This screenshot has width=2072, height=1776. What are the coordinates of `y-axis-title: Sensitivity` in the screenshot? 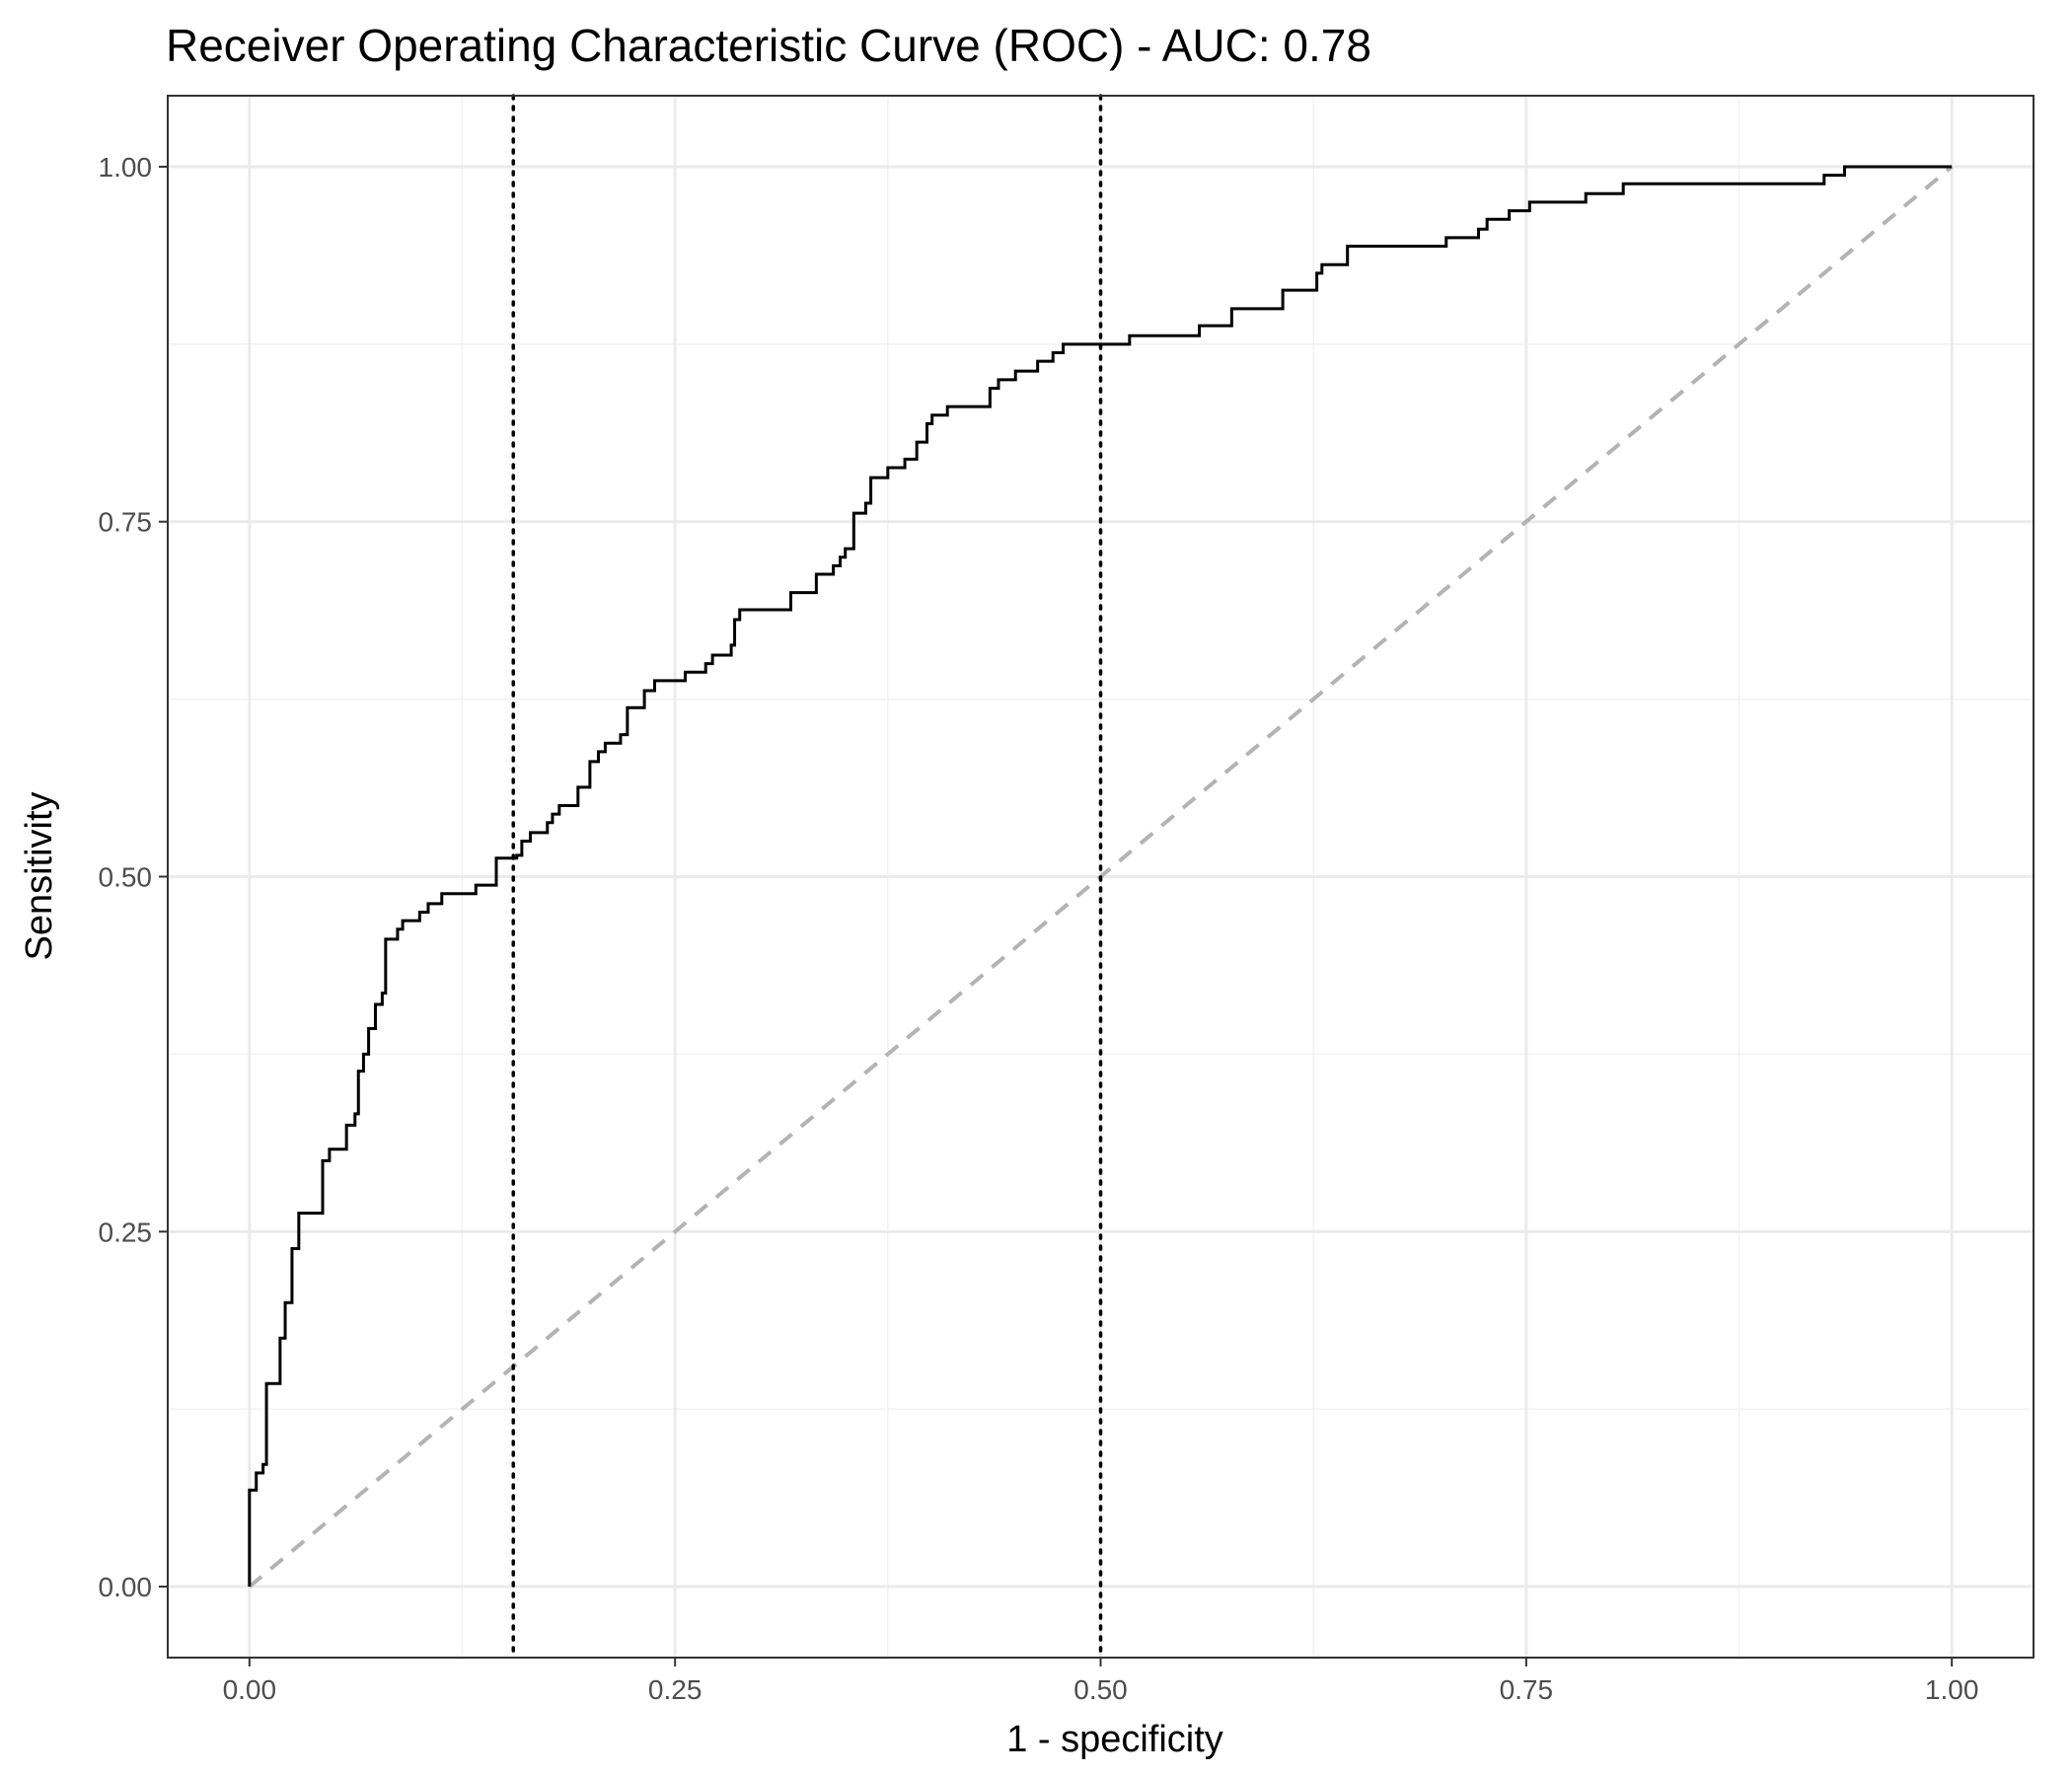 It's located at (40, 876).